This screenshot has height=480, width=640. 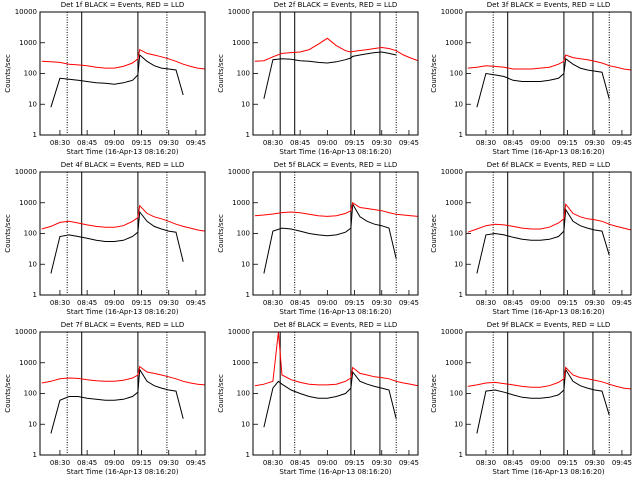 What do you see at coordinates (548, 5) in the screenshot?
I see `chart-title: Det 3f BLACK = Events, RED = LLD` at bounding box center [548, 5].